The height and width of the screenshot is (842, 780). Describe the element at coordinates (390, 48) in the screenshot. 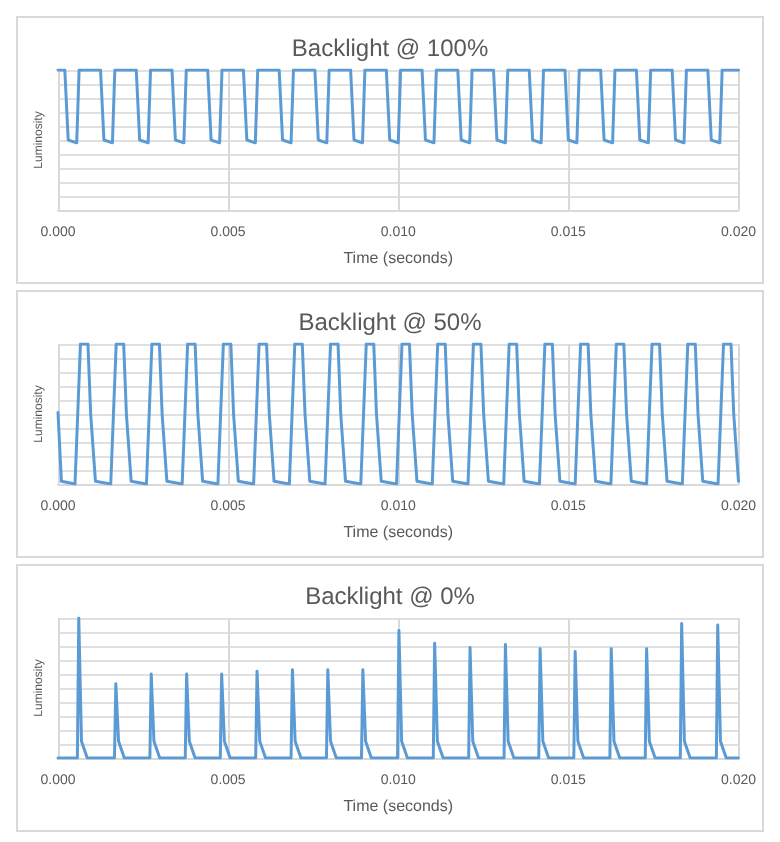

I see `chart-title: Backlight @ 100%` at that location.